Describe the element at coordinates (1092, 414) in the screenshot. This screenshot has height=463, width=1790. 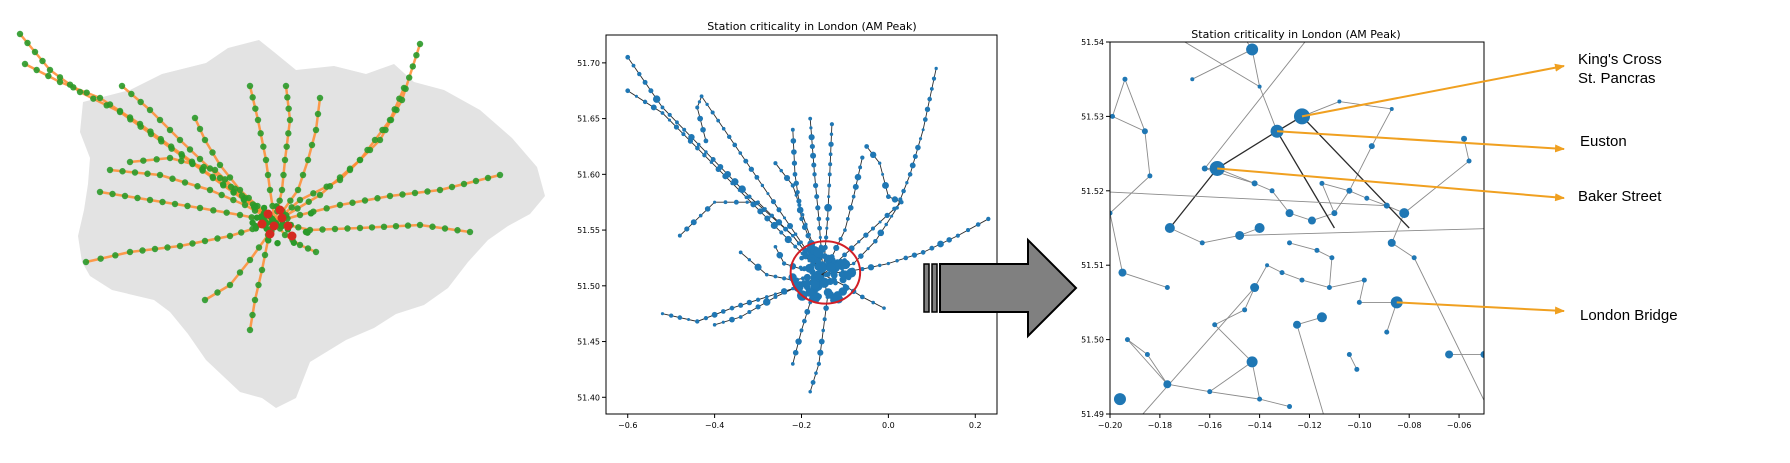
I see `y-tick-label: 51.49` at that location.